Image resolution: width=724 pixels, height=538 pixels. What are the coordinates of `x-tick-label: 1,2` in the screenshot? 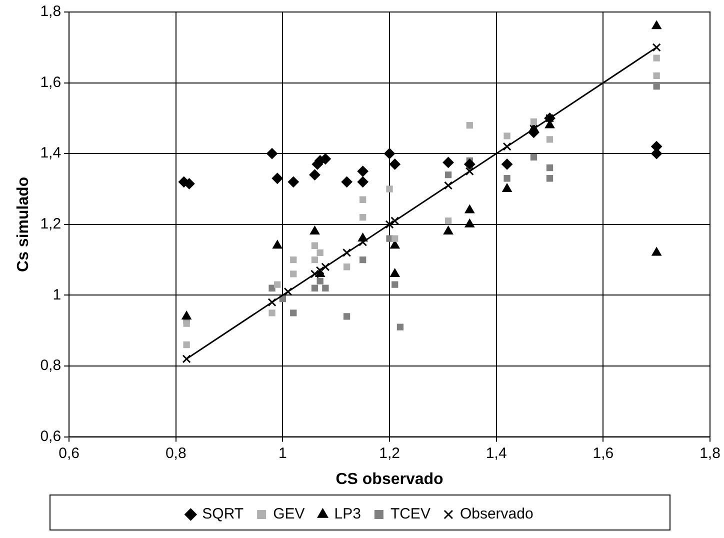 It's located at (389, 453).